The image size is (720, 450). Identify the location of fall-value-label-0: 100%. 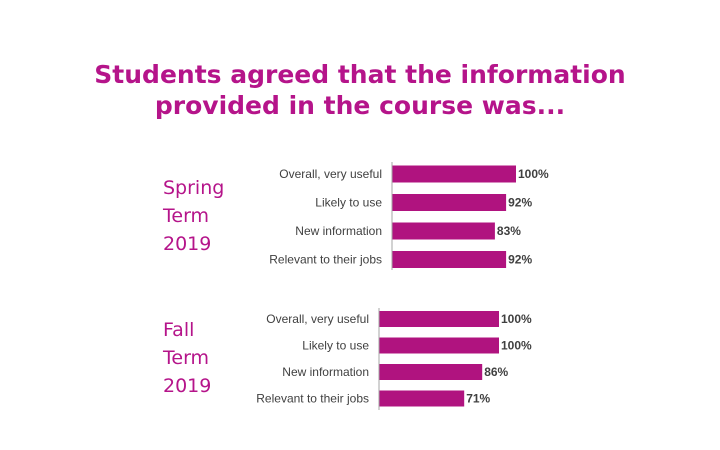
(516, 319).